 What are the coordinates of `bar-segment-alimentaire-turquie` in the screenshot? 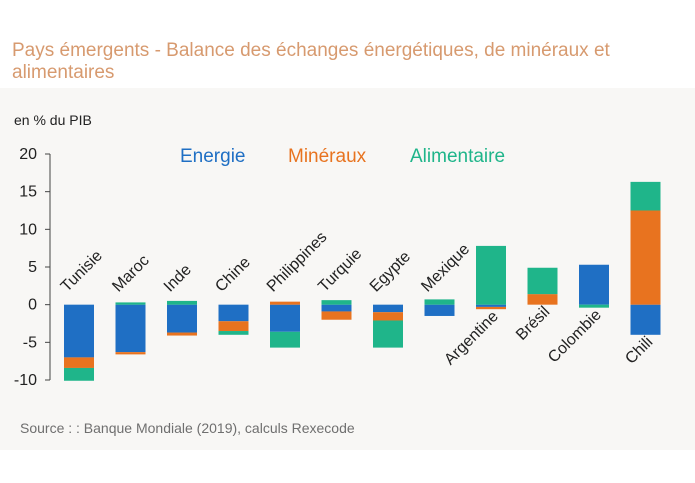 It's located at (336, 302).